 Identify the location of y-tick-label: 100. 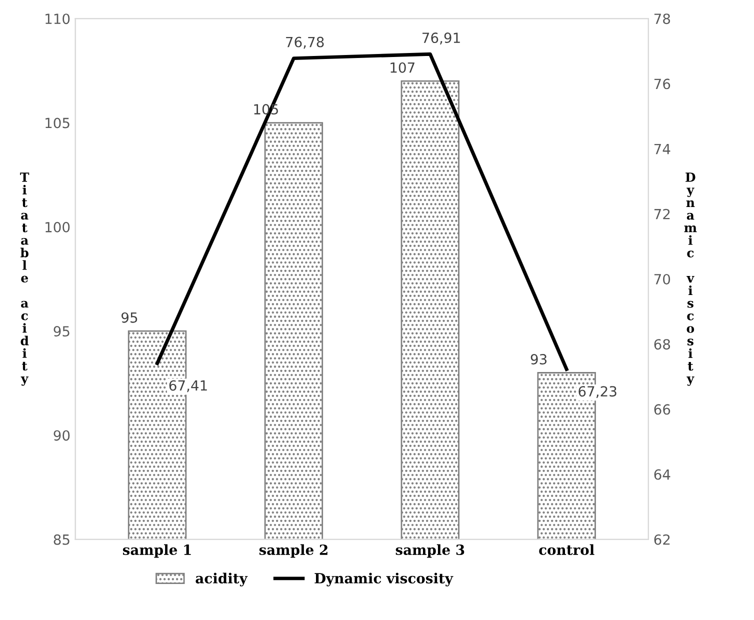
(58, 227).